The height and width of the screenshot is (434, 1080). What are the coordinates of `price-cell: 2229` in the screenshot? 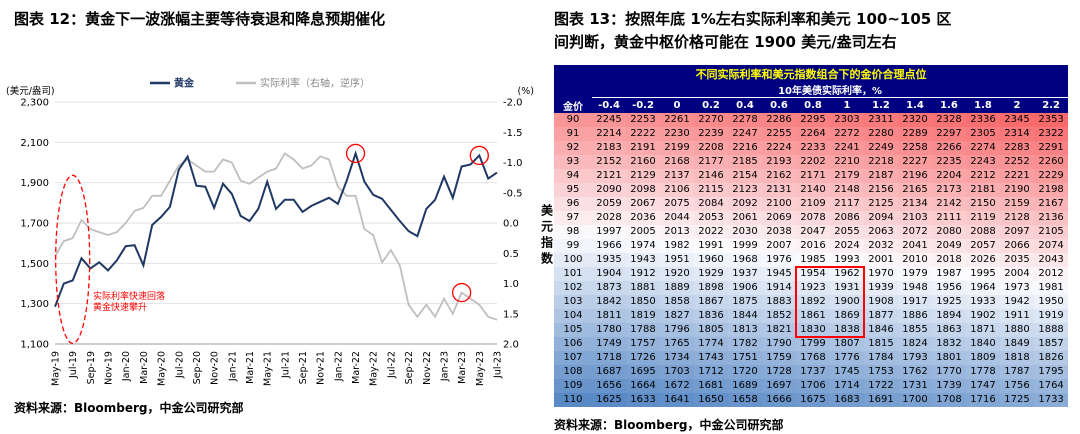 It's located at (1051, 175).